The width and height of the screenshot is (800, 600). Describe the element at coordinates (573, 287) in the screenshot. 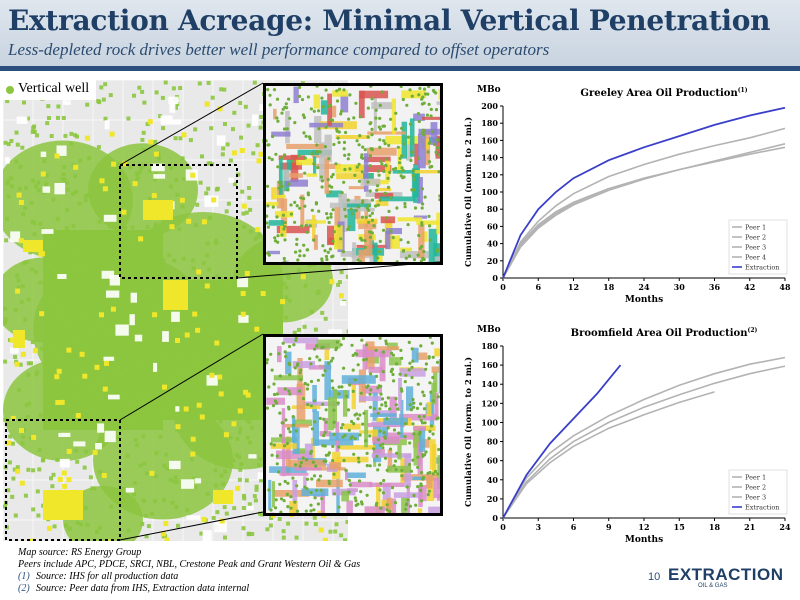

I see `x-tick-label: 12` at that location.